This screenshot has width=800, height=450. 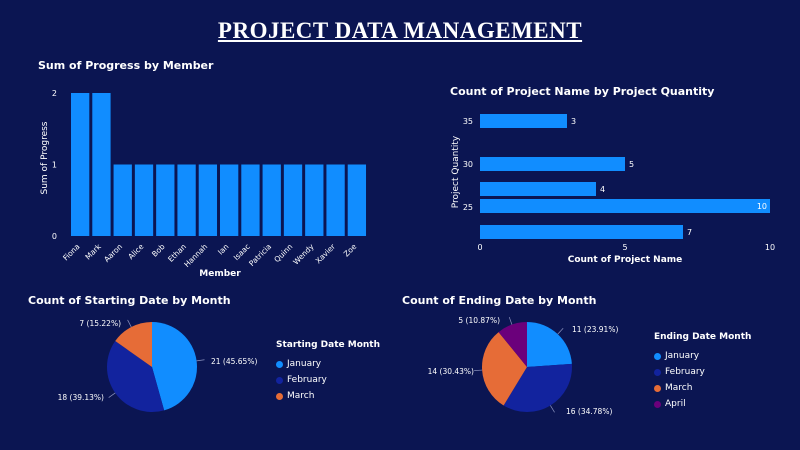 What do you see at coordinates (158, 250) in the screenshot?
I see `x-tick-label: Bob` at bounding box center [158, 250].